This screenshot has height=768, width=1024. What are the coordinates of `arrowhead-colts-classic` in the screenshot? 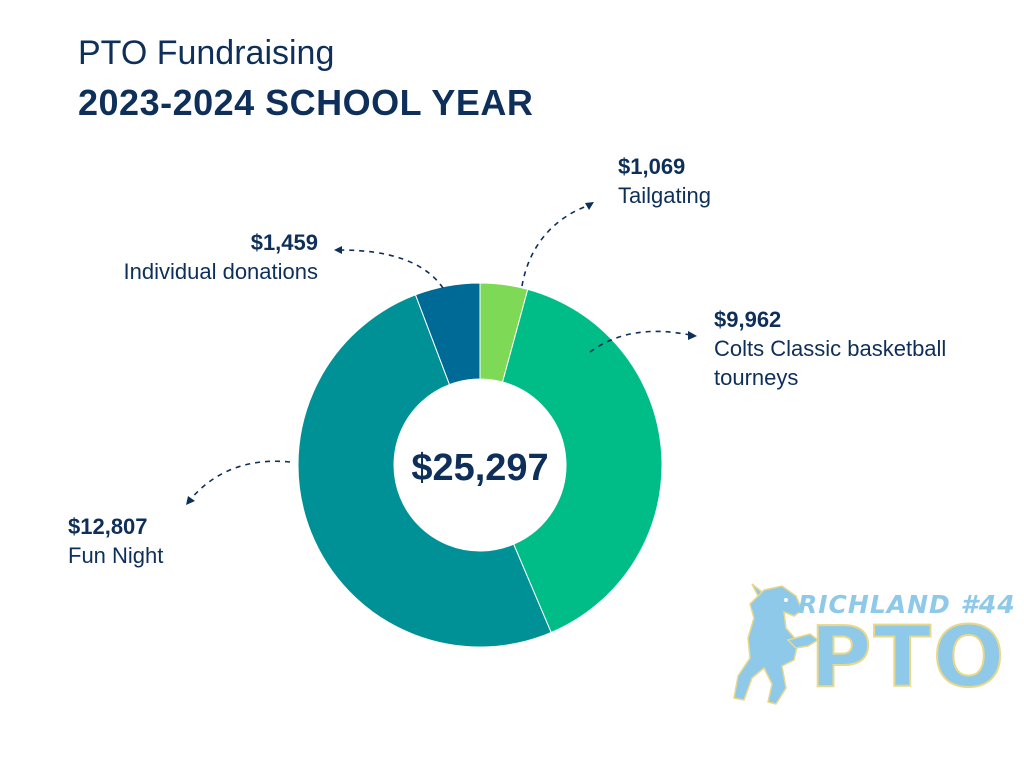 It's located at (692, 335).